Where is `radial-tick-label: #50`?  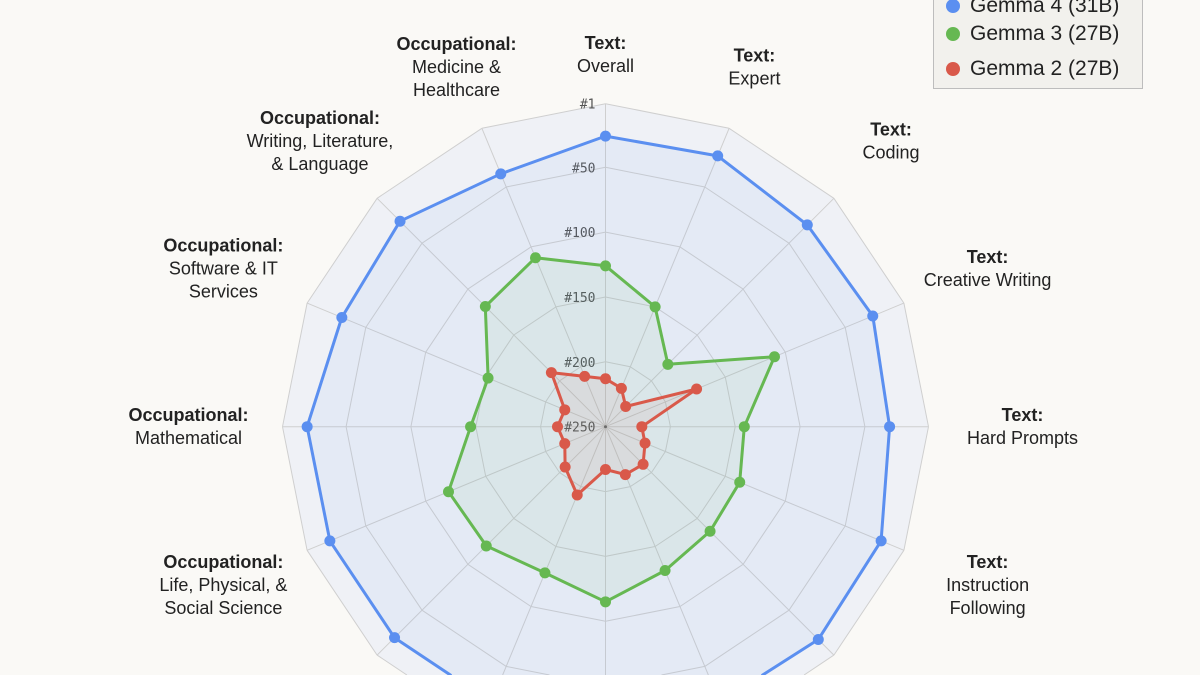
radial-tick-label: #50 is located at coordinates (583, 168).